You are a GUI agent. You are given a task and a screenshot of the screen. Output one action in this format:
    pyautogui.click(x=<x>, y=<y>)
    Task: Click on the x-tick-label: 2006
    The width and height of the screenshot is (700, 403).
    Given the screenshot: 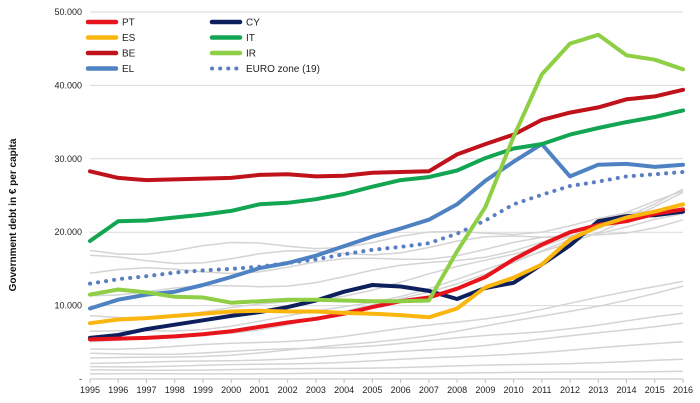 What is the action you would take?
    pyautogui.click(x=401, y=390)
    